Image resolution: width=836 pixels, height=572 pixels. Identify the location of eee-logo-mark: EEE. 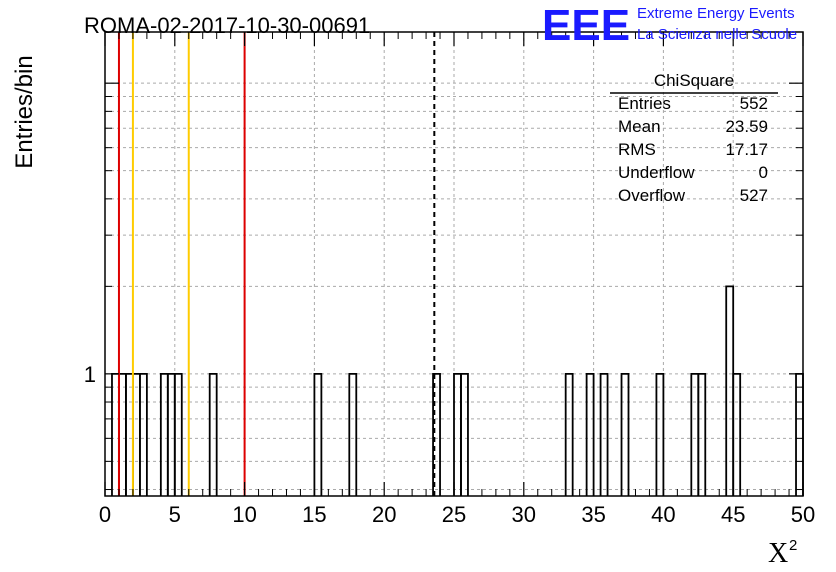
(586, 25).